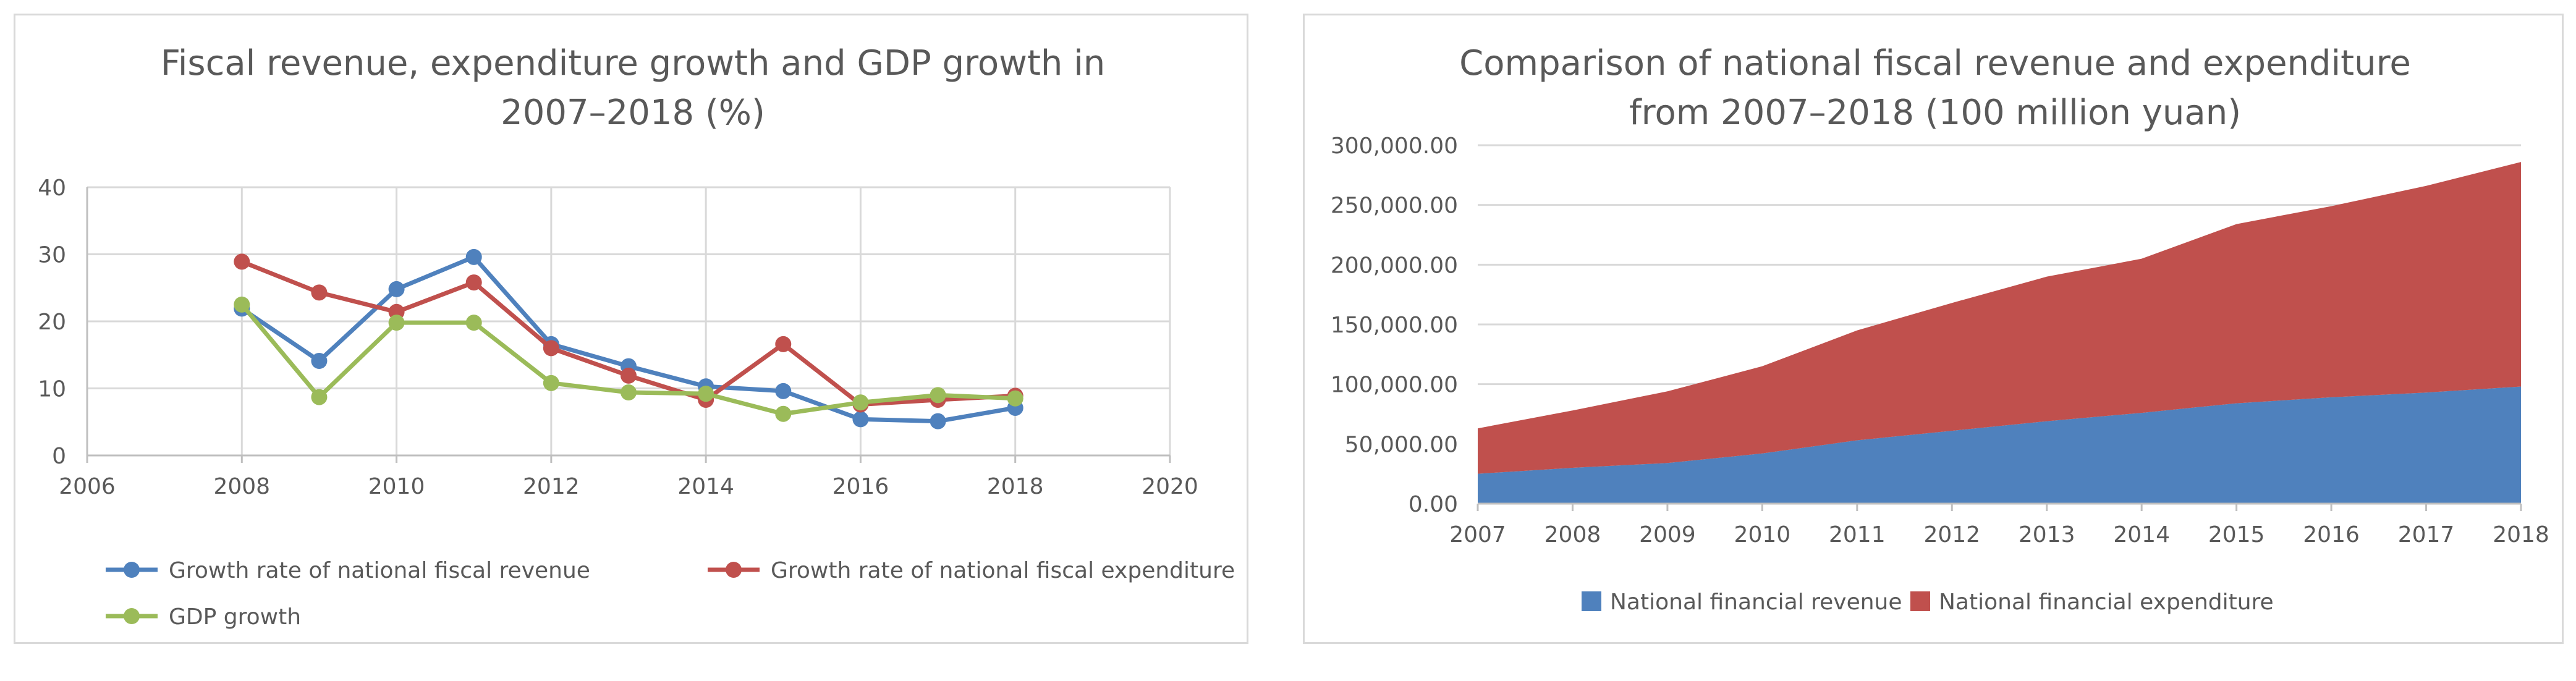  Describe the element at coordinates (2106, 602) in the screenshot. I see `legend-label: National financial expenditure` at that location.